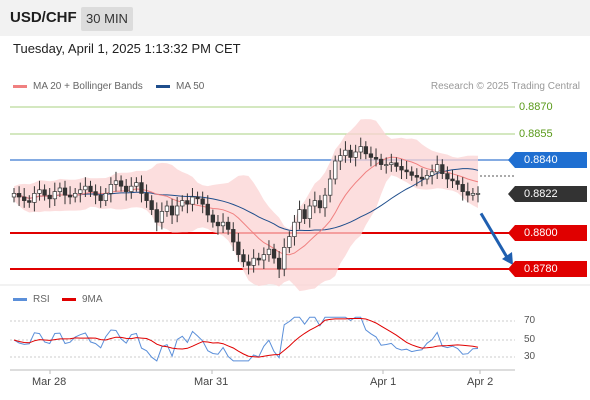 Image resolution: width=590 pixels, height=400 pixels. Describe the element at coordinates (20, 299) in the screenshot. I see `rsi-legend-swatch` at that location.